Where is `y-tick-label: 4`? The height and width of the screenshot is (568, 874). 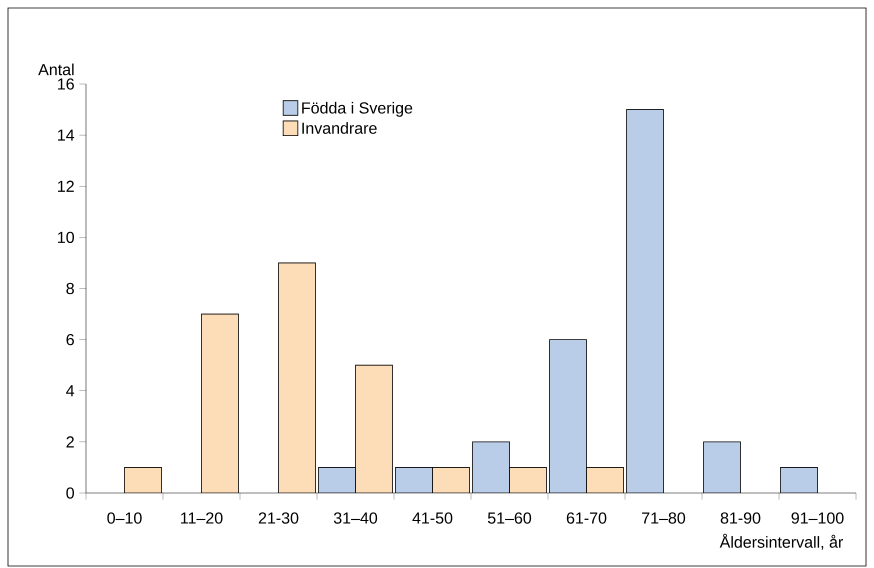 y-tick-label: 4 is located at coordinates (70, 390).